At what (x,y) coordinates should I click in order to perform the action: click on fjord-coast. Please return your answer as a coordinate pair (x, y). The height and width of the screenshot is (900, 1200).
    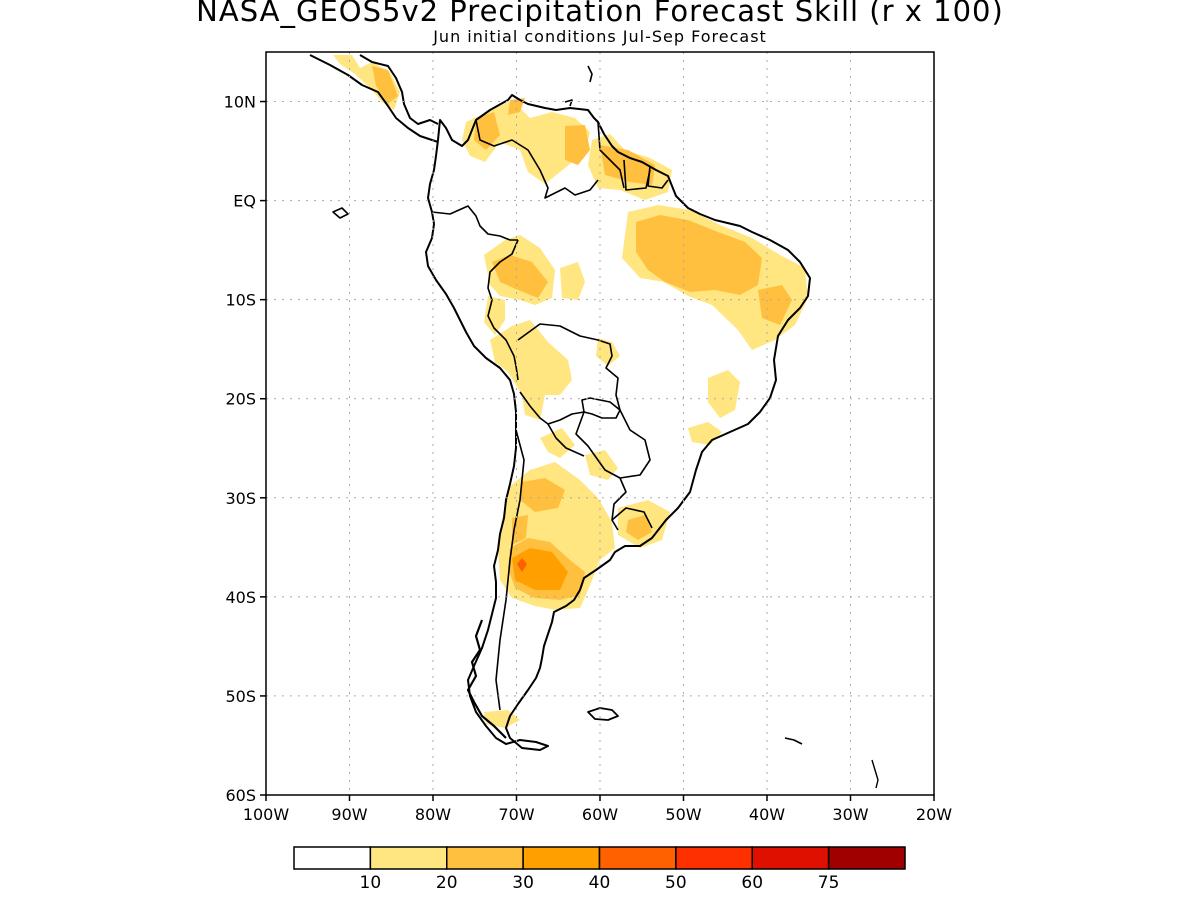
    Looking at the image, I should click on (486, 679).